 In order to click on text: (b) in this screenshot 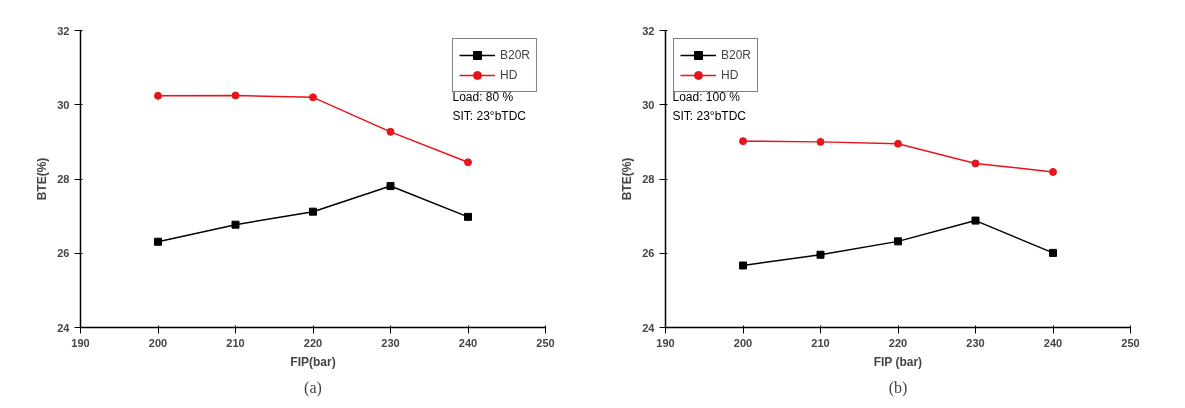, I will do `click(898, 387)`.